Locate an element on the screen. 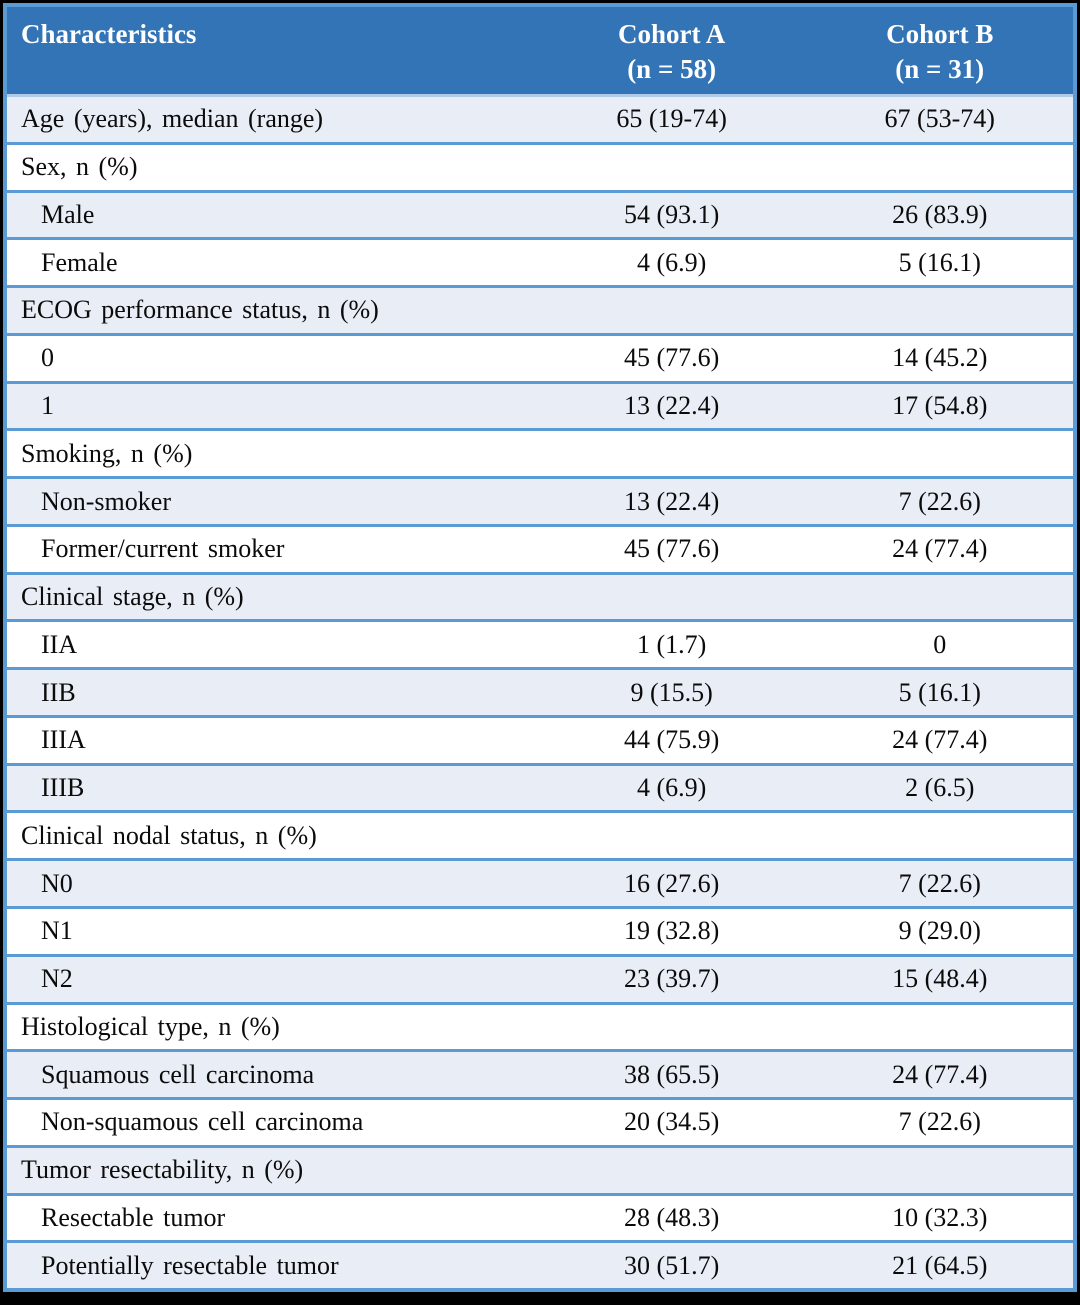 The height and width of the screenshot is (1305, 1080). table-row: IIIA 44 (75.9) 24 (77.4) is located at coordinates (540, 741).